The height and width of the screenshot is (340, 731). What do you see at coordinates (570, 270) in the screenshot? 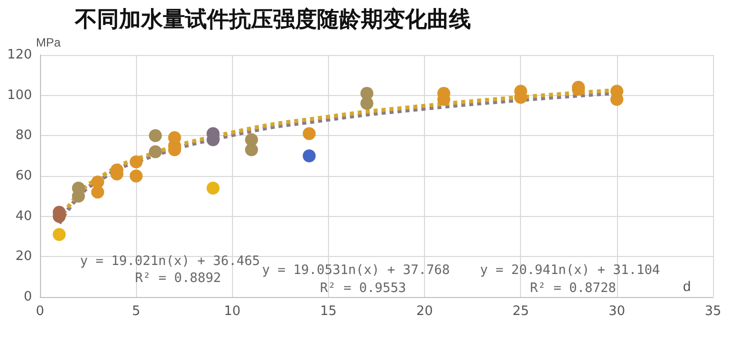
I see `annotation: y = 20.941n(x) + 31.104` at bounding box center [570, 270].